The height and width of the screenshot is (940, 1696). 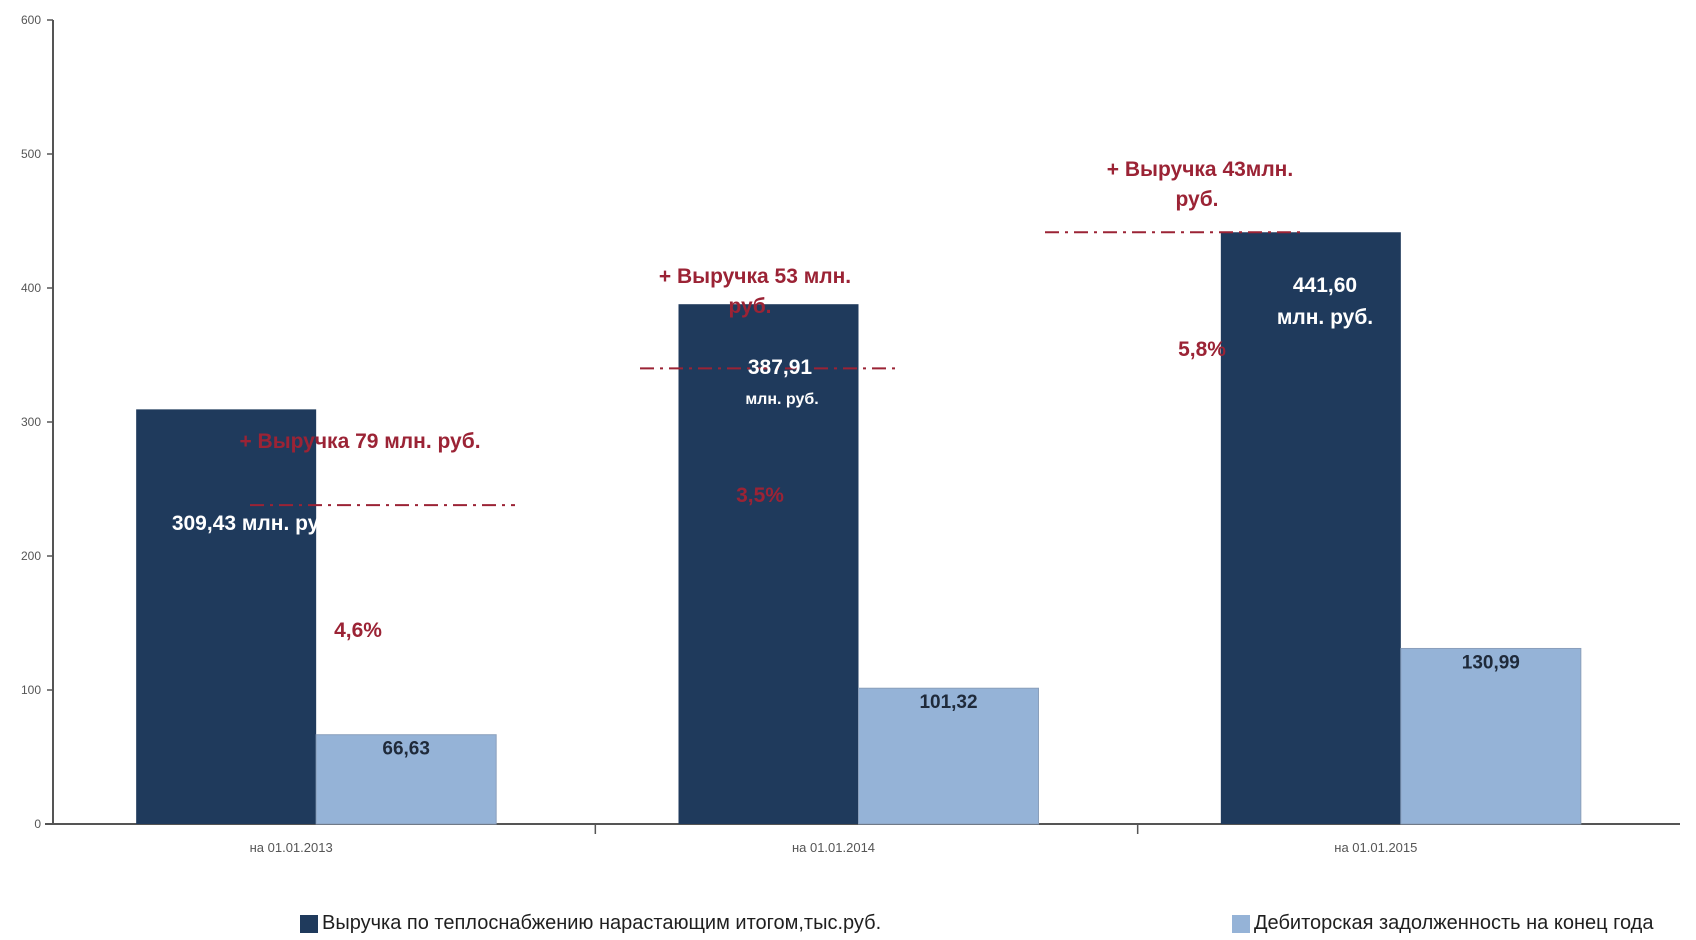 I want to click on increase-annotation: + Выручка 43млн., so click(x=1200, y=169).